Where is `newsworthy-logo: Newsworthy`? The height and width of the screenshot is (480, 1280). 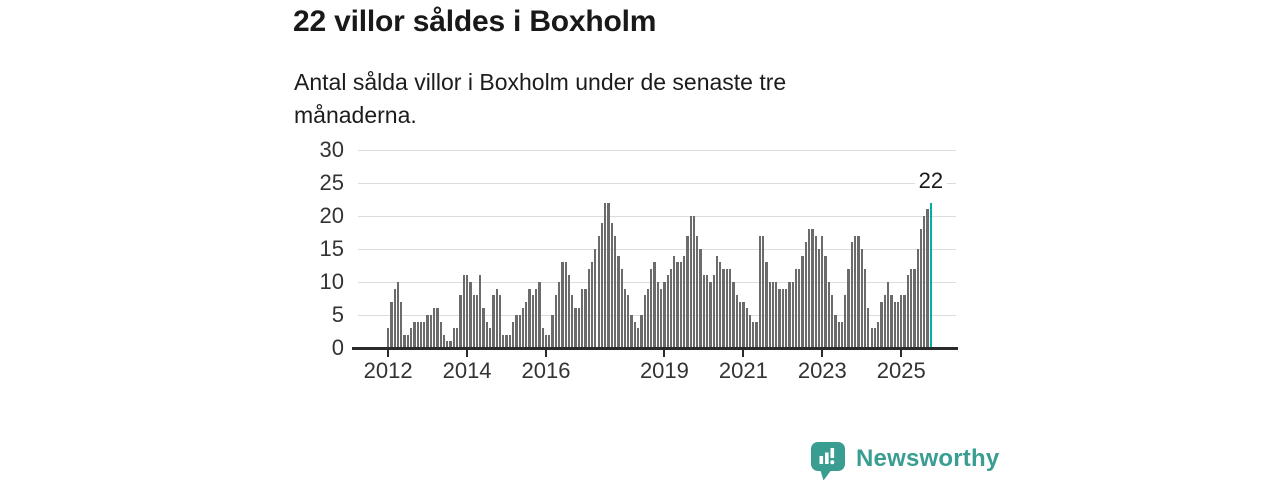
newsworthy-logo: Newsworthy is located at coordinates (904, 460).